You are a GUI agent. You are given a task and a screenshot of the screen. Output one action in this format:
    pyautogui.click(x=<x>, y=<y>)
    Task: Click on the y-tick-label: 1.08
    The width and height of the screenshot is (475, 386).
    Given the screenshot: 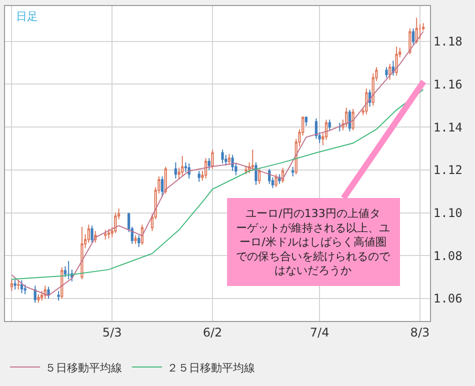 What is the action you would take?
    pyautogui.click(x=447, y=255)
    